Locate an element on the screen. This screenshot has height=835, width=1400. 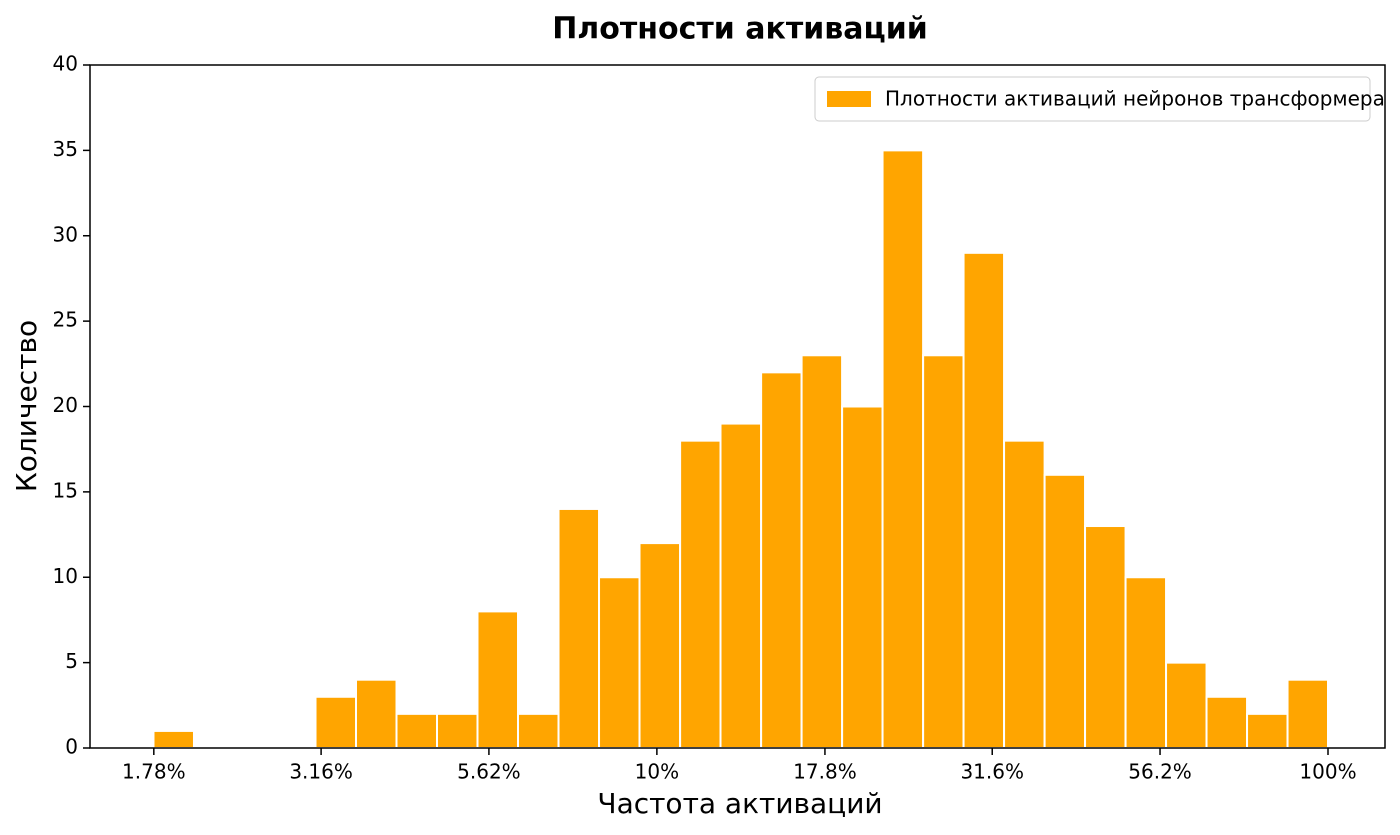
y-tick-label: 35 is located at coordinates (65, 149).